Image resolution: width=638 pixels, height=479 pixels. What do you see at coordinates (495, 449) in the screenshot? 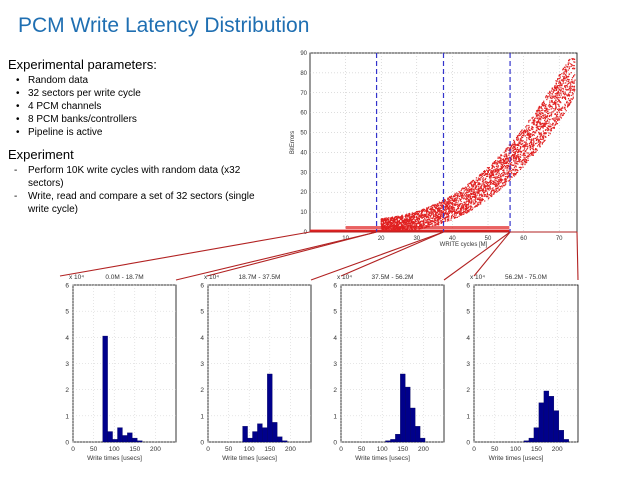
I see `x-tick-label: 50` at bounding box center [495, 449].